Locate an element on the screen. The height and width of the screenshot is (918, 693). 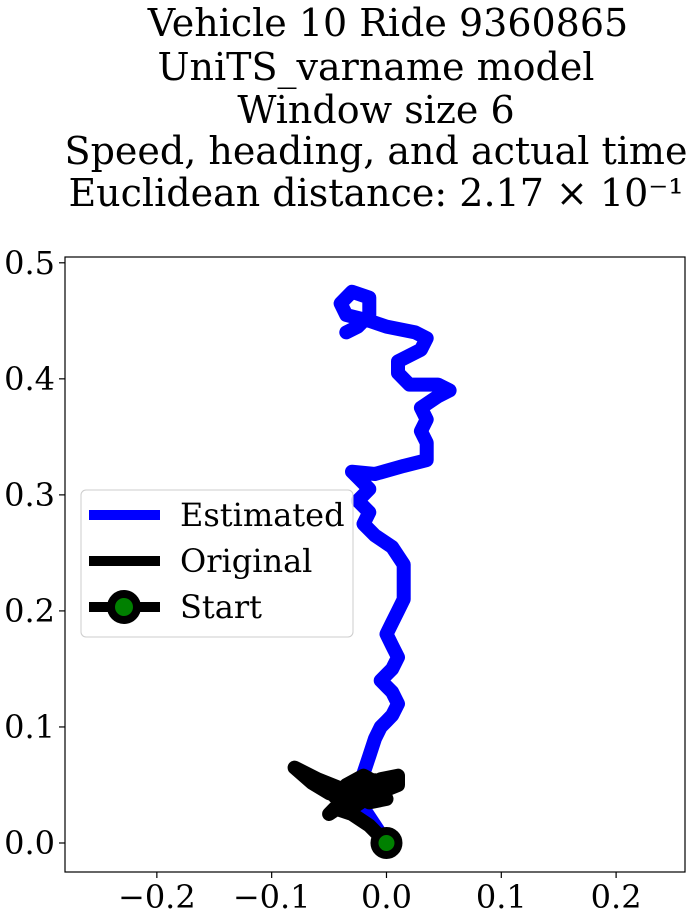
title-line-3: Window size 6 is located at coordinates (375, 110).